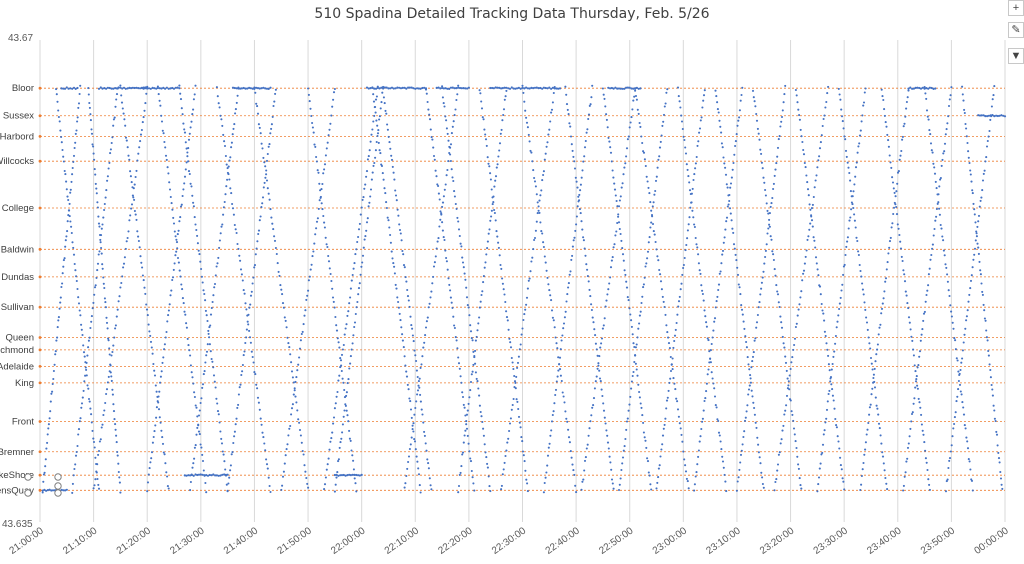 Image resolution: width=1024 pixels, height=564 pixels. What do you see at coordinates (43, 485) in the screenshot?
I see `selection-handles` at bounding box center [43, 485].